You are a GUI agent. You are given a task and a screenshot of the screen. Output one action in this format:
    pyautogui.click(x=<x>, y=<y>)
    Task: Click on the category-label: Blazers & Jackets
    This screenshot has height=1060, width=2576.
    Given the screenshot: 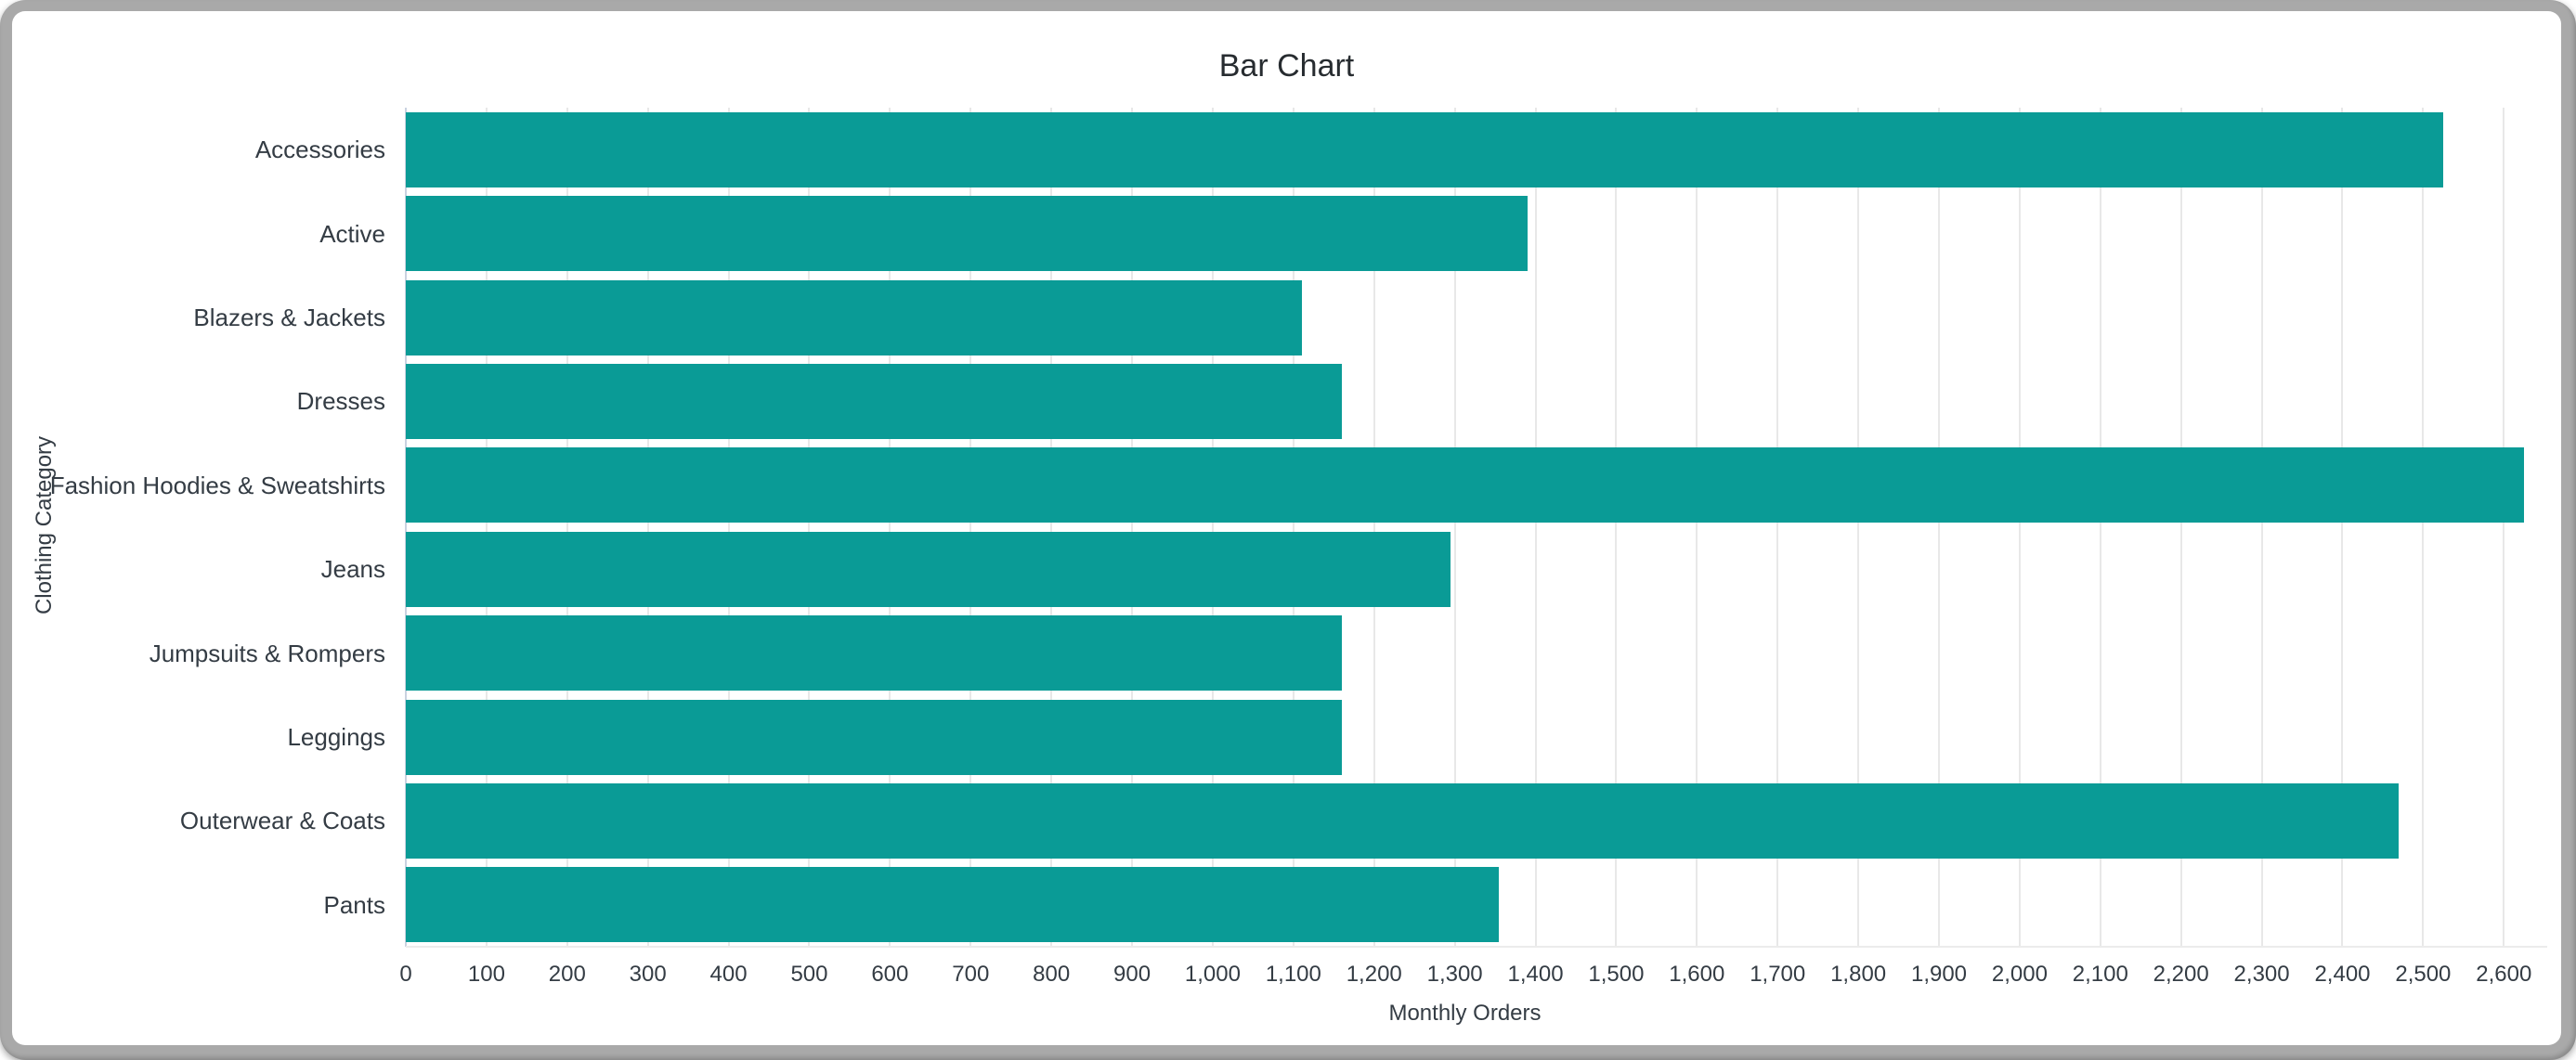 What is the action you would take?
    pyautogui.click(x=289, y=318)
    